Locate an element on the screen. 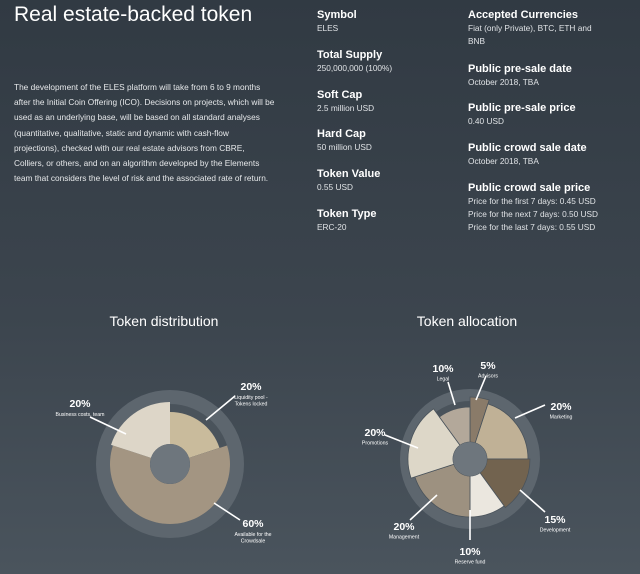 The height and width of the screenshot is (574, 640). spec-value-line: BNB is located at coordinates (477, 41).